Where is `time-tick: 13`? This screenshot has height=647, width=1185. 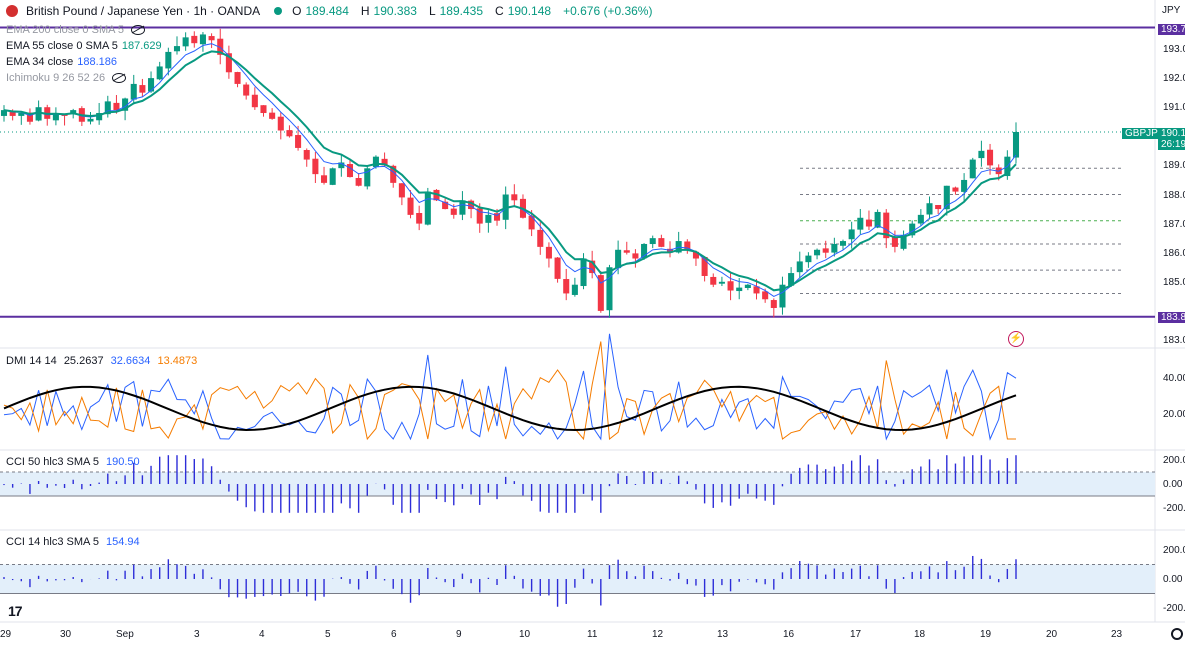
time-tick: 13 is located at coordinates (723, 634).